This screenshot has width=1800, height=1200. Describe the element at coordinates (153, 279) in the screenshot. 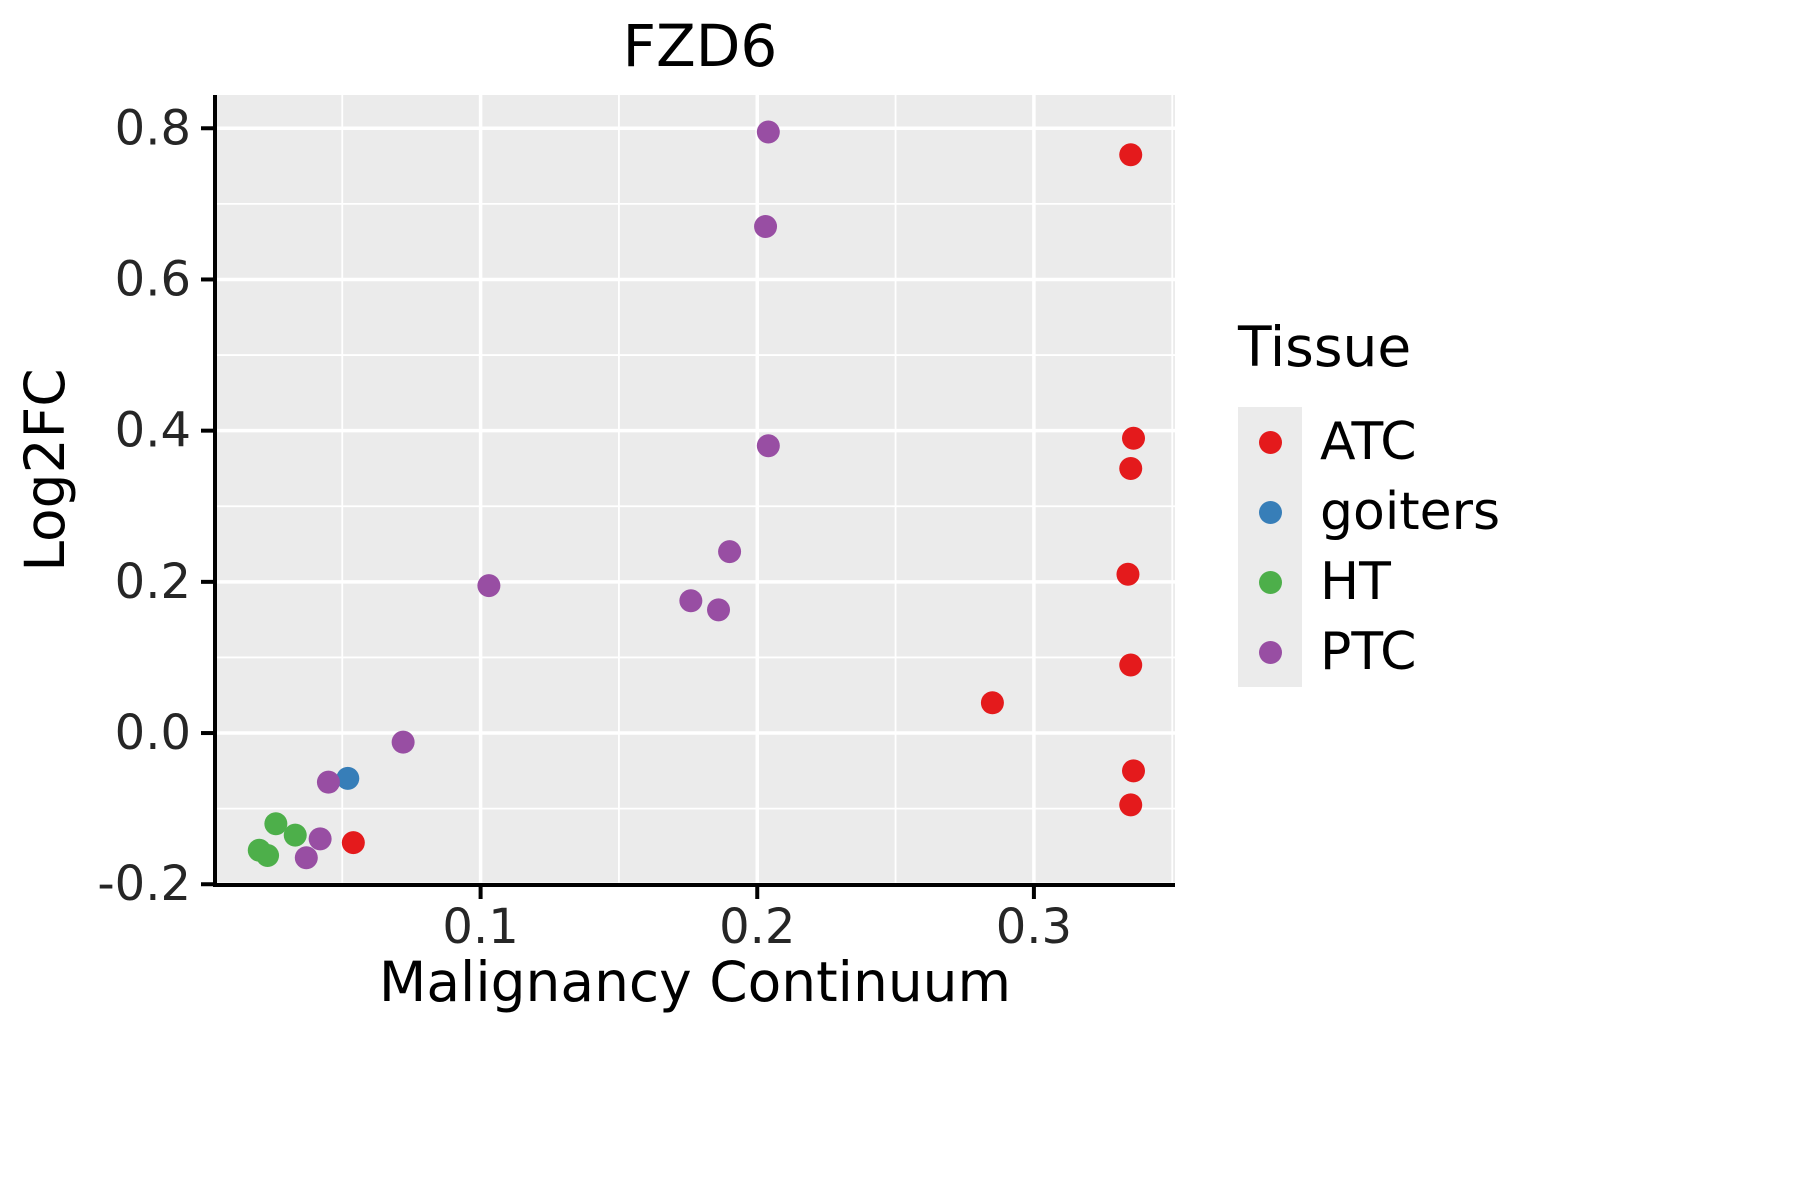

I see `y-tick-label: 0.6` at that location.